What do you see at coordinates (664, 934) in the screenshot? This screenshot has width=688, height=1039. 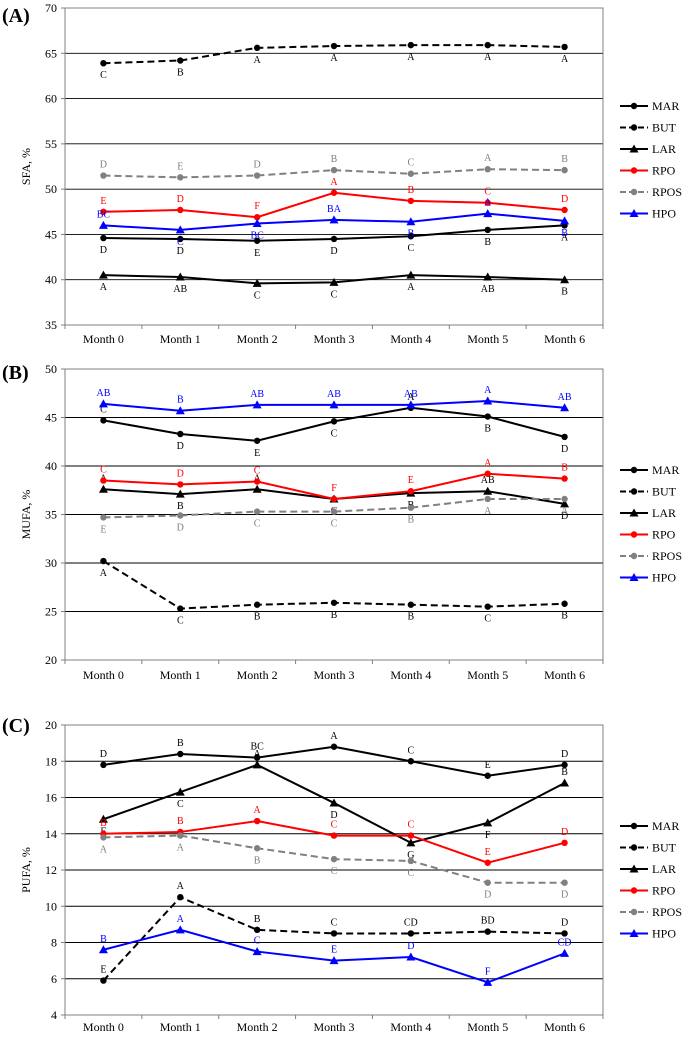 I see `legend-label: HPO` at bounding box center [664, 934].